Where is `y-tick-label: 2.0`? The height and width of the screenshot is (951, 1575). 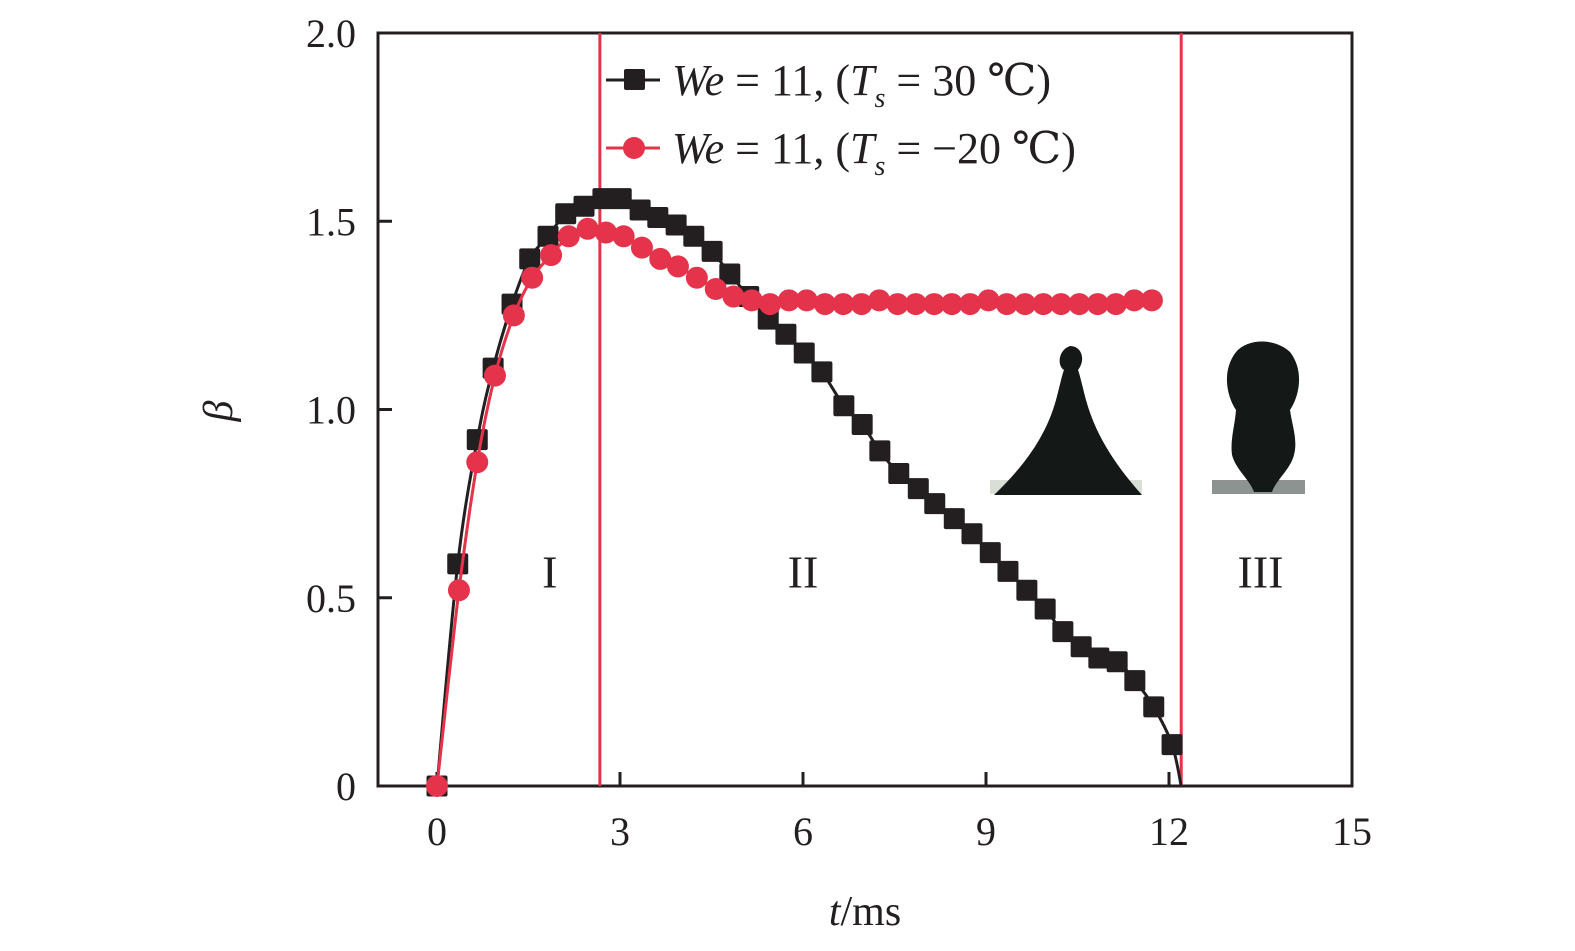 y-tick-label: 2.0 is located at coordinates (331, 33).